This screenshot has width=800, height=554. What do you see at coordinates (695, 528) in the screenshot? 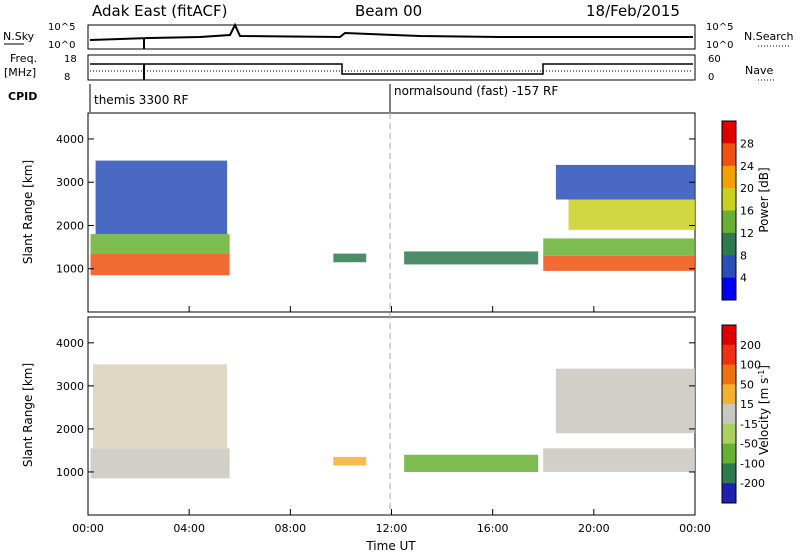
I see `xtick-label-6: 00:00` at bounding box center [695, 528].